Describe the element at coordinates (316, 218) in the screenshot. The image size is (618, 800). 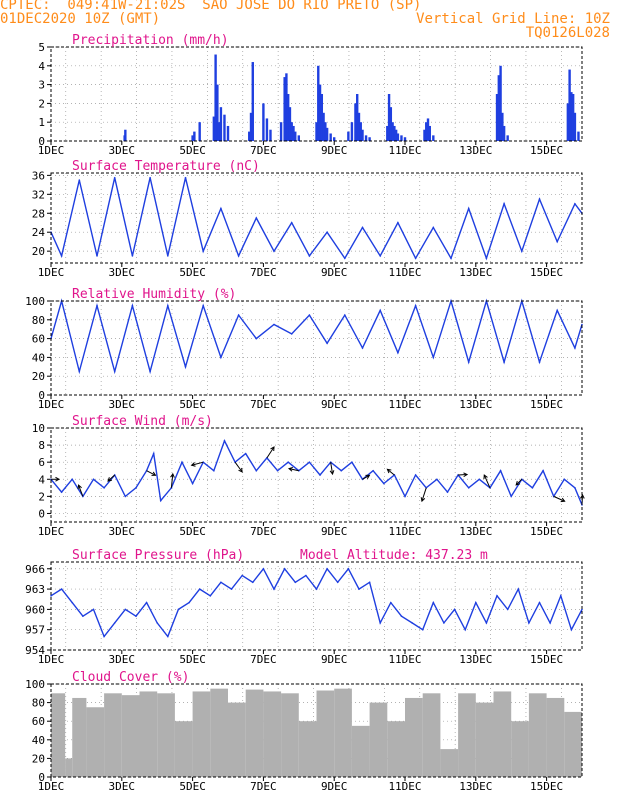
I see `panel-frame` at that location.